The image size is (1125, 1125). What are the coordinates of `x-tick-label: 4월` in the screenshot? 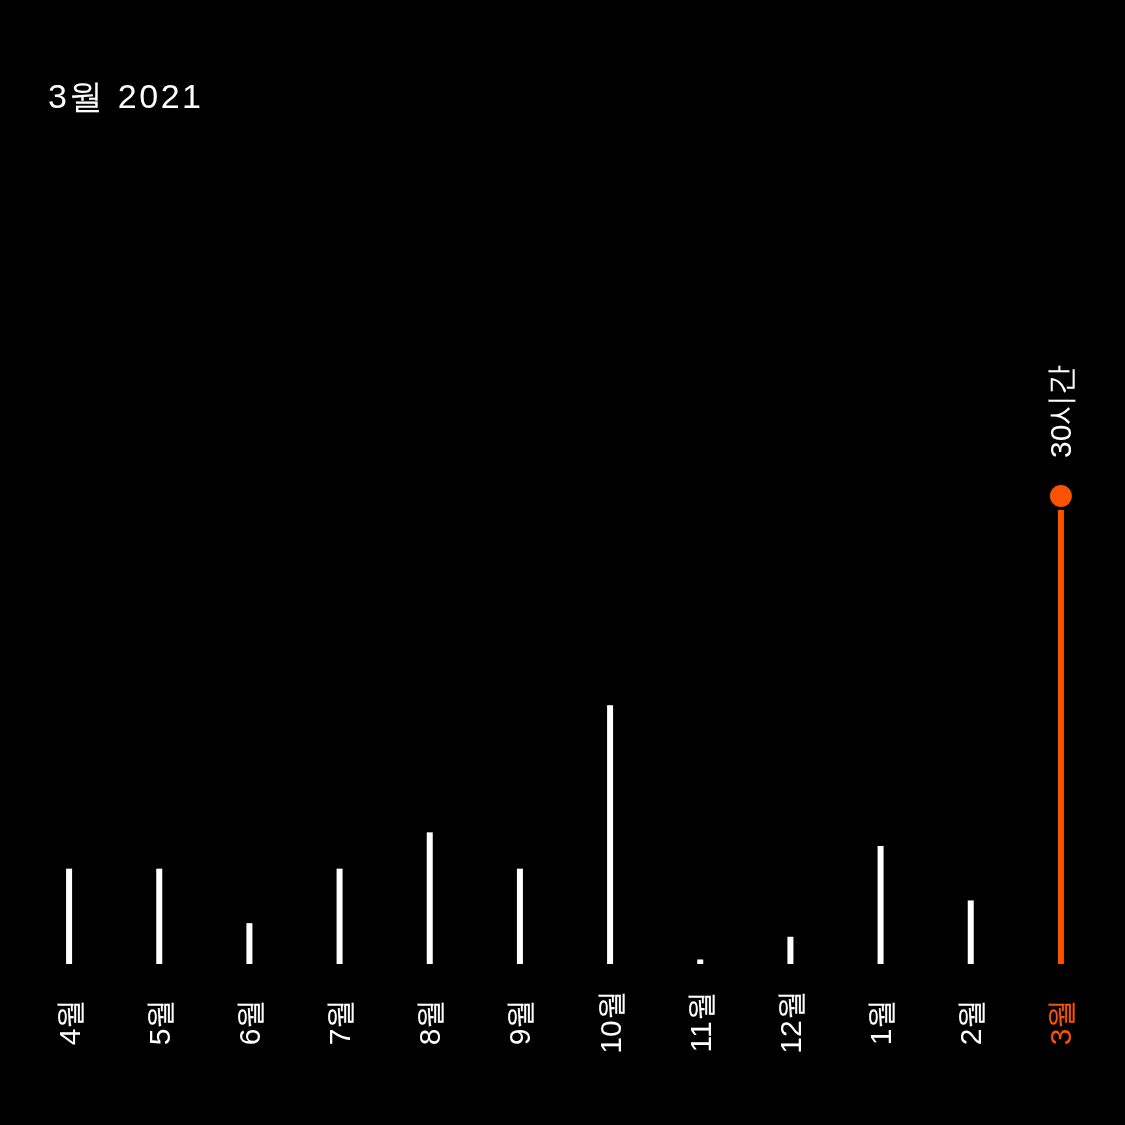 It's located at (69, 1022).